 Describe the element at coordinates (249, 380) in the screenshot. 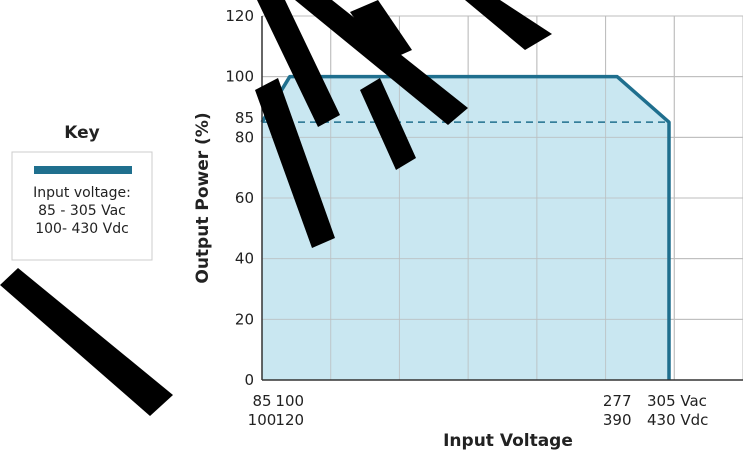

I see `y-tick-label: 0` at that location.